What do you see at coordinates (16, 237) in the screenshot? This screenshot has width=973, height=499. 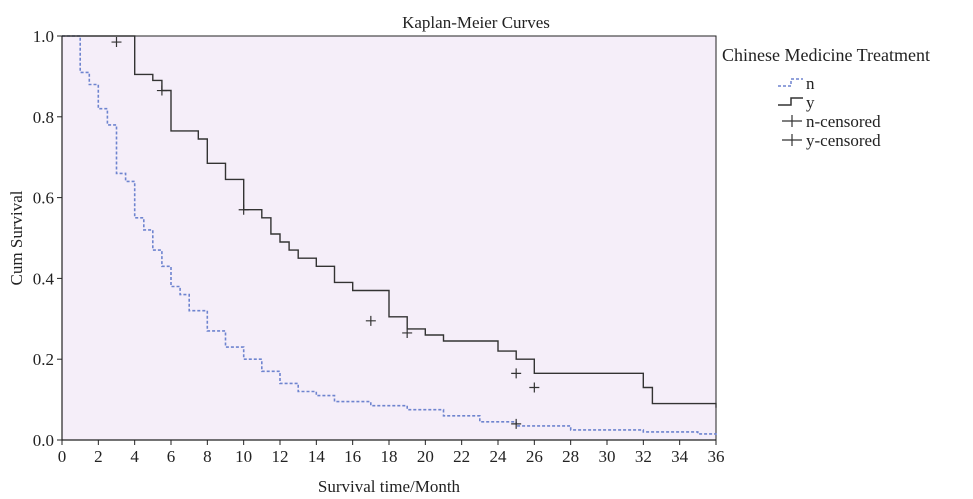 I see `y-axis-title: Cum Survival` at bounding box center [16, 237].